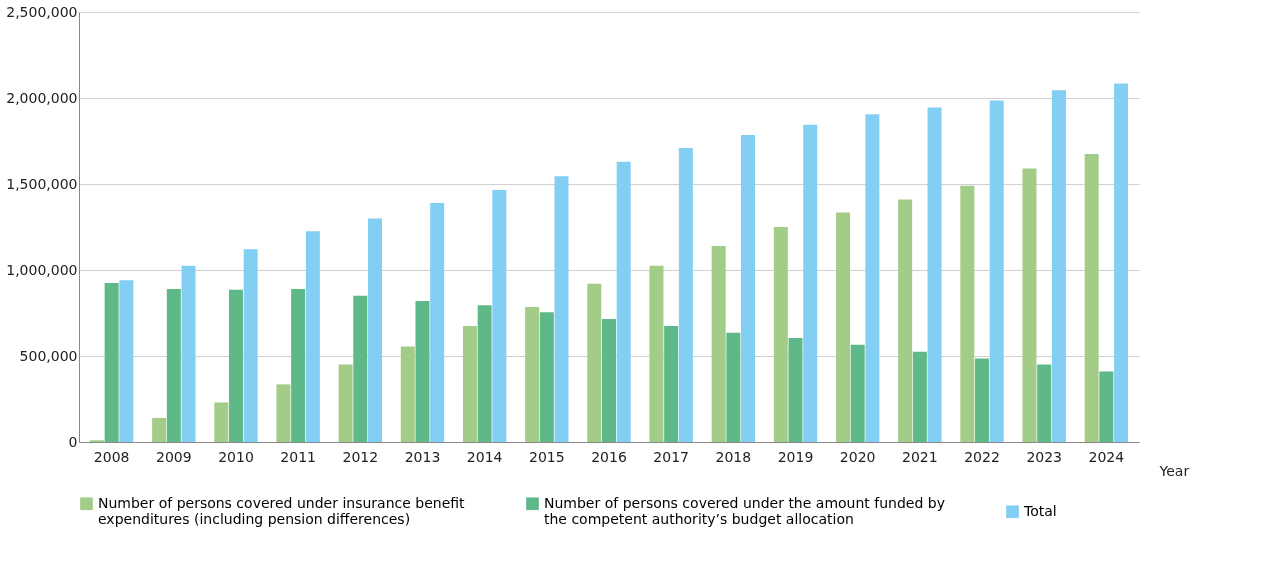 The height and width of the screenshot is (567, 1278). Describe the element at coordinates (795, 456) in the screenshot. I see `x-tick-label: 2019` at that location.